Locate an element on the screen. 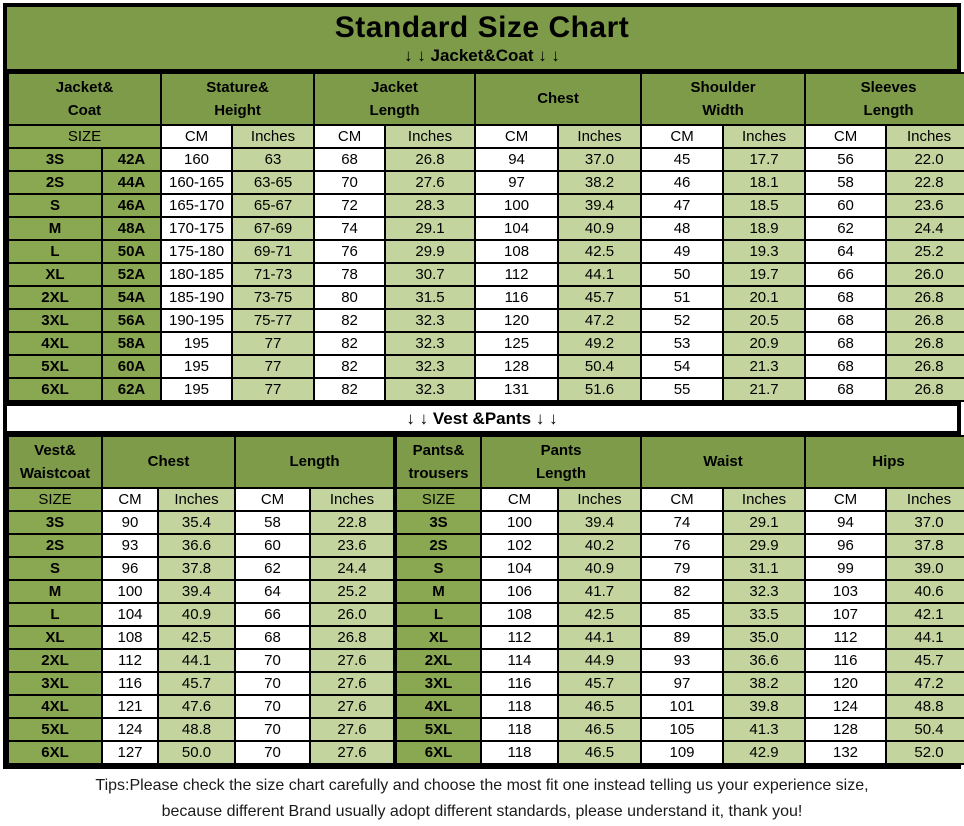 This screenshot has height=826, width=964. unit-cell: CM is located at coordinates (846, 499).